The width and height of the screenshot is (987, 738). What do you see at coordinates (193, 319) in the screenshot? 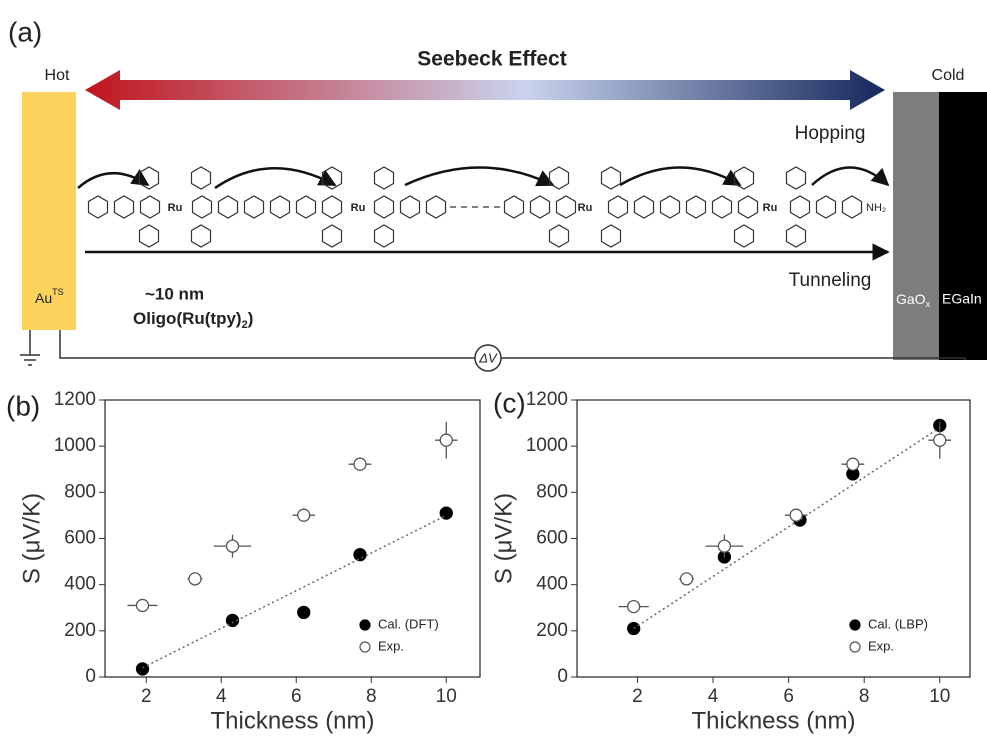
I see `molecule-label: Oligo(Ru(tpy)2)` at bounding box center [193, 319].